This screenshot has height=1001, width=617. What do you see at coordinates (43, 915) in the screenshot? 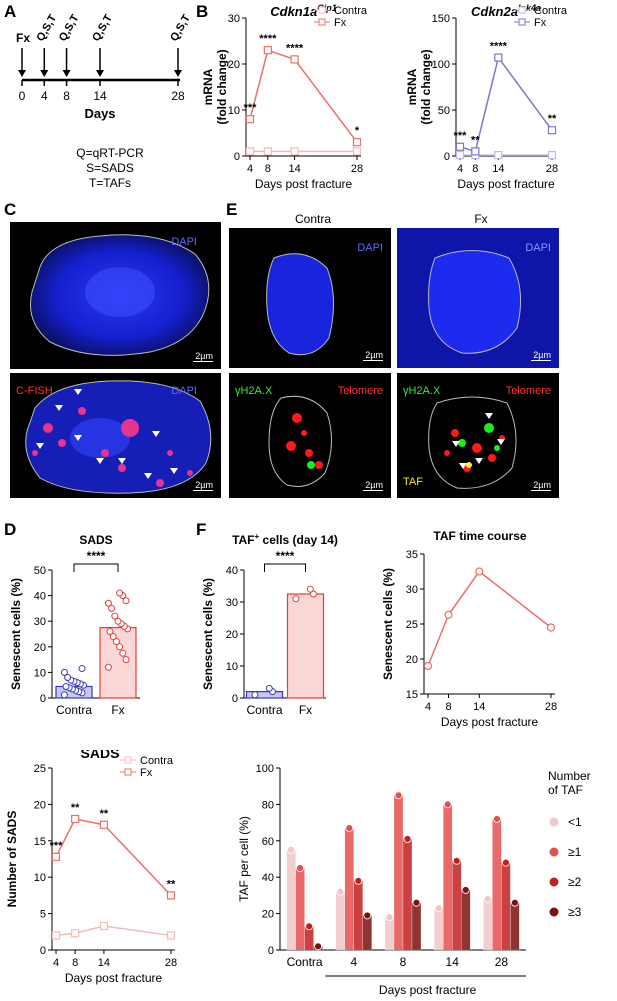
I see `y-tick-label: 5` at bounding box center [43, 915].